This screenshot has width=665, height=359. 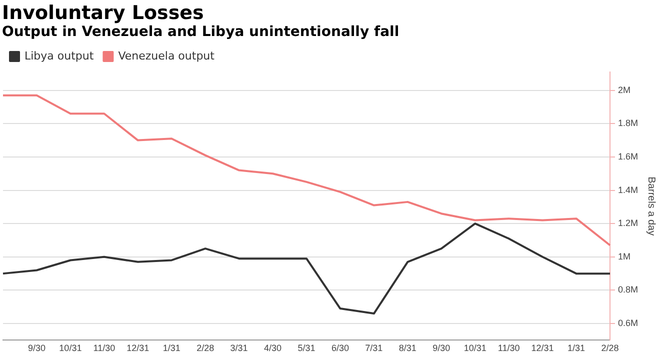 What do you see at coordinates (628, 289) in the screenshot?
I see `y-tick-label: 0.8M` at bounding box center [628, 289].